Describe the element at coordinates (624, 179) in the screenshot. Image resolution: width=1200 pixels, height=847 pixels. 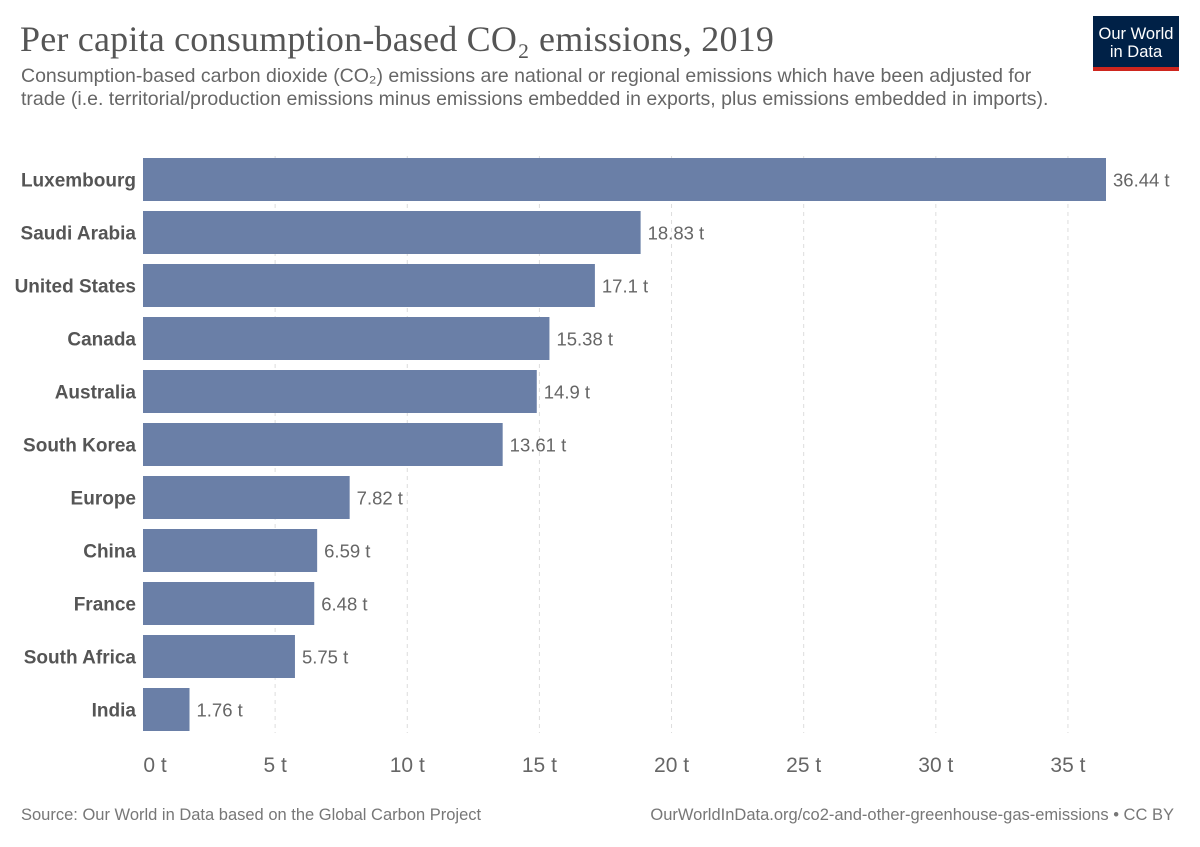
I see `bar-luxembourg` at that location.